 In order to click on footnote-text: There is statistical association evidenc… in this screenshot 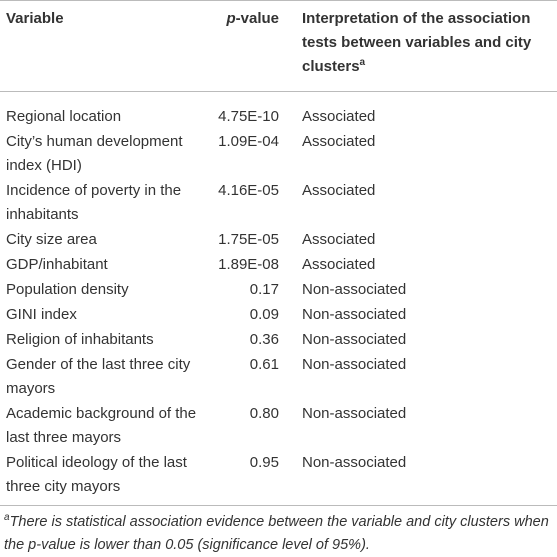, I will do `click(276, 533)`.